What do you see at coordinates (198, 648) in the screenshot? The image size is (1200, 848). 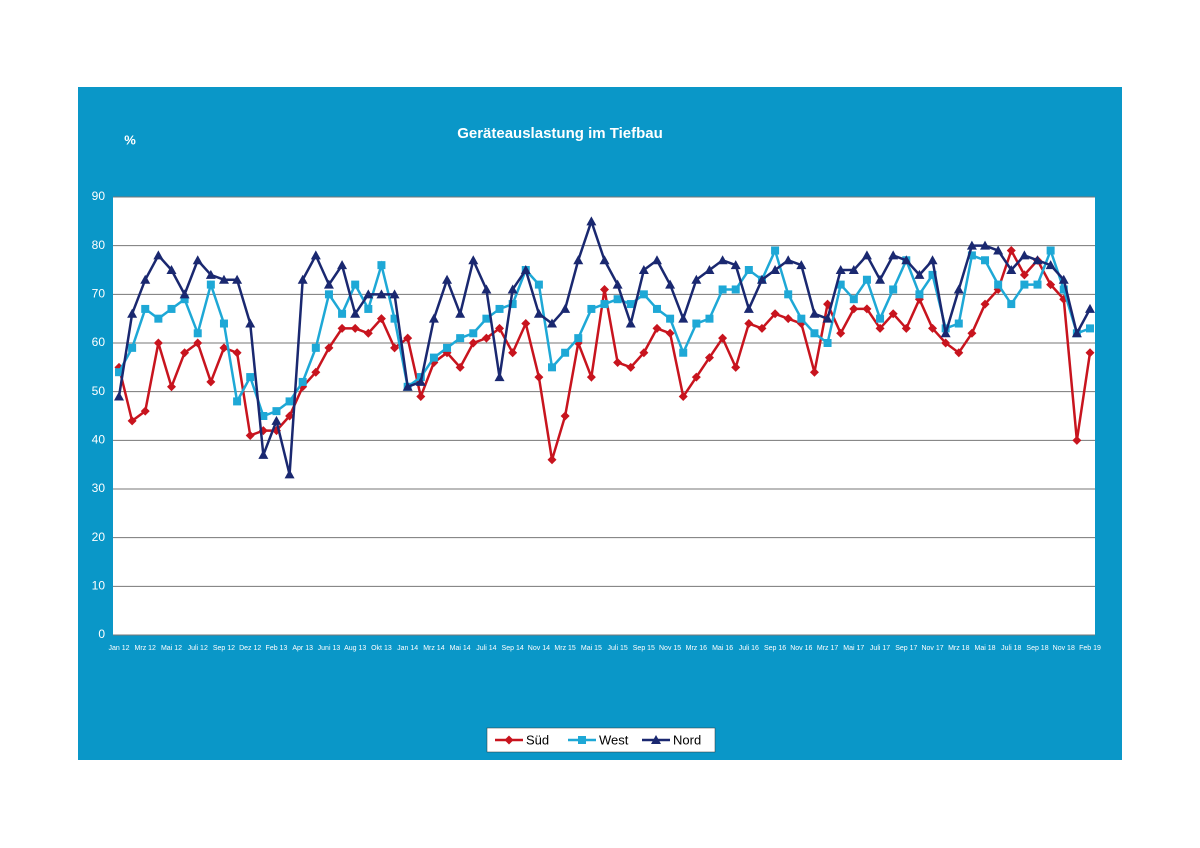 I see `x-tick-label: Juli 12` at bounding box center [198, 648].